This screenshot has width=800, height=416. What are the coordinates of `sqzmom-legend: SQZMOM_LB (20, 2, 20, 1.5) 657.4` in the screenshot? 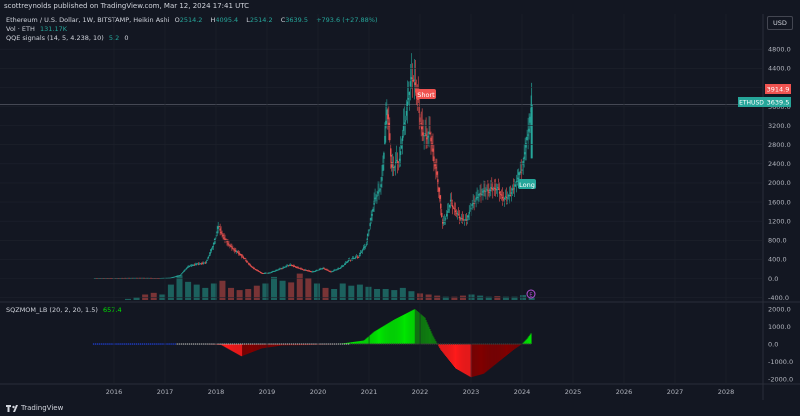 It's located at (65, 310).